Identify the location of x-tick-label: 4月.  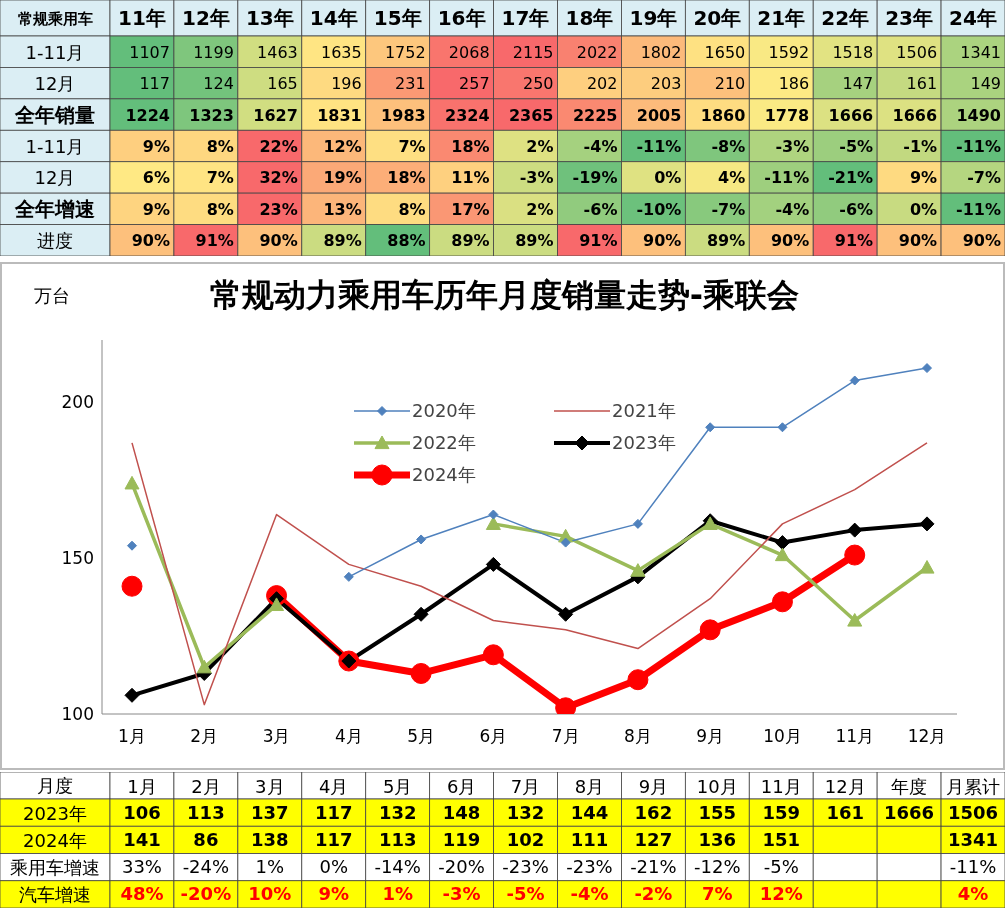
(334, 786).